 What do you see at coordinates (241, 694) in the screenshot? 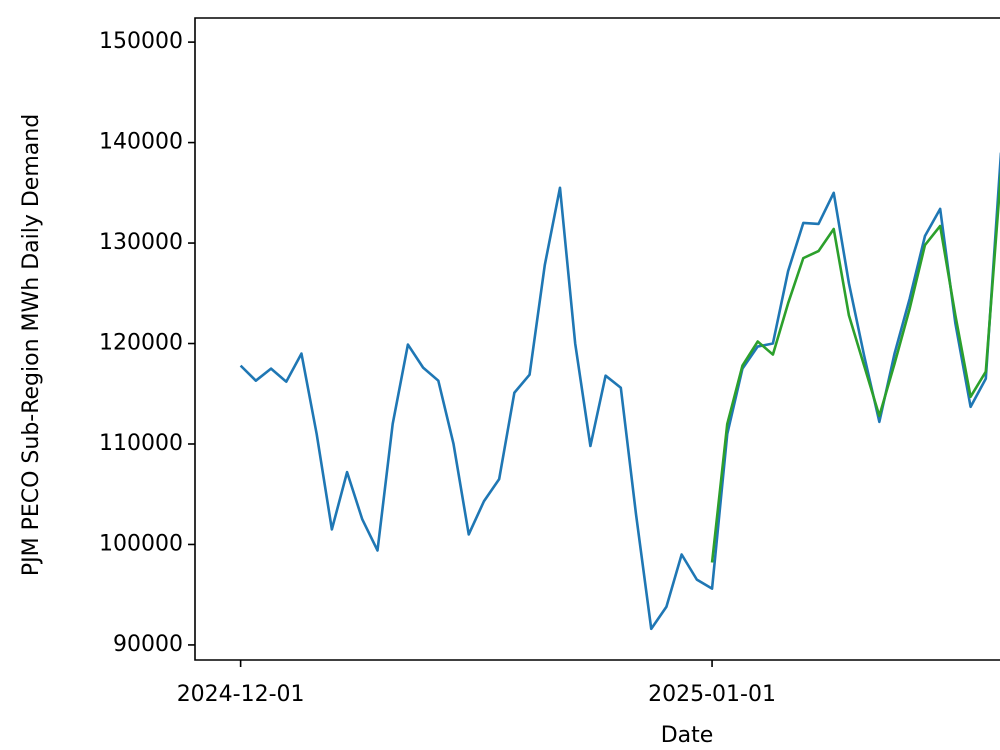
I see `x-tick-label: 2024-12-01` at bounding box center [241, 694].